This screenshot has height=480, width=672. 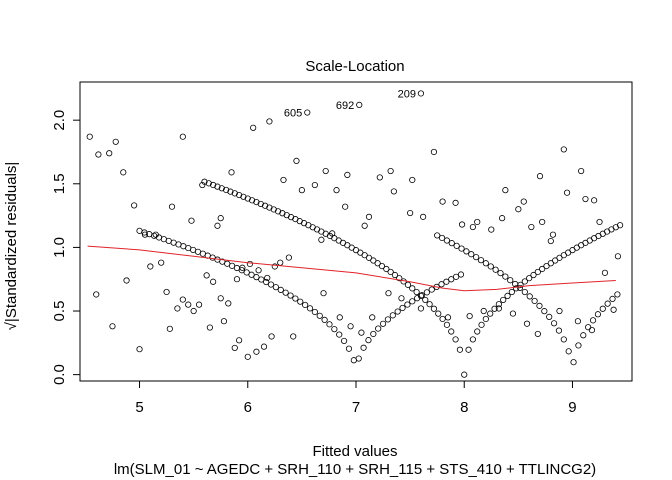 What do you see at coordinates (248, 407) in the screenshot?
I see `x-tick-label: 6` at bounding box center [248, 407].